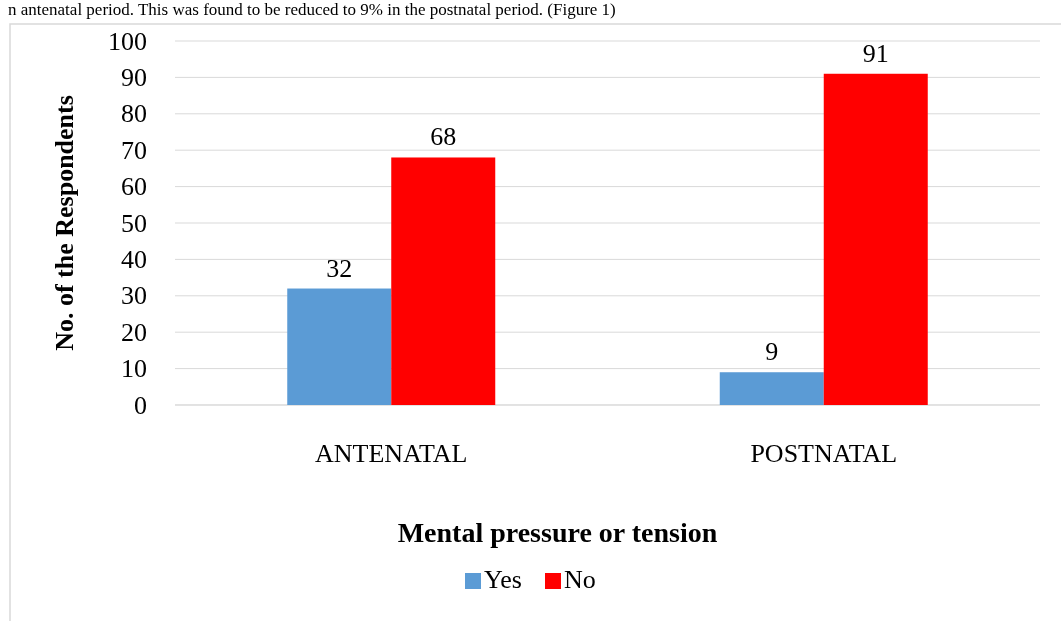  I want to click on y-tick-label: 40, so click(134, 259).